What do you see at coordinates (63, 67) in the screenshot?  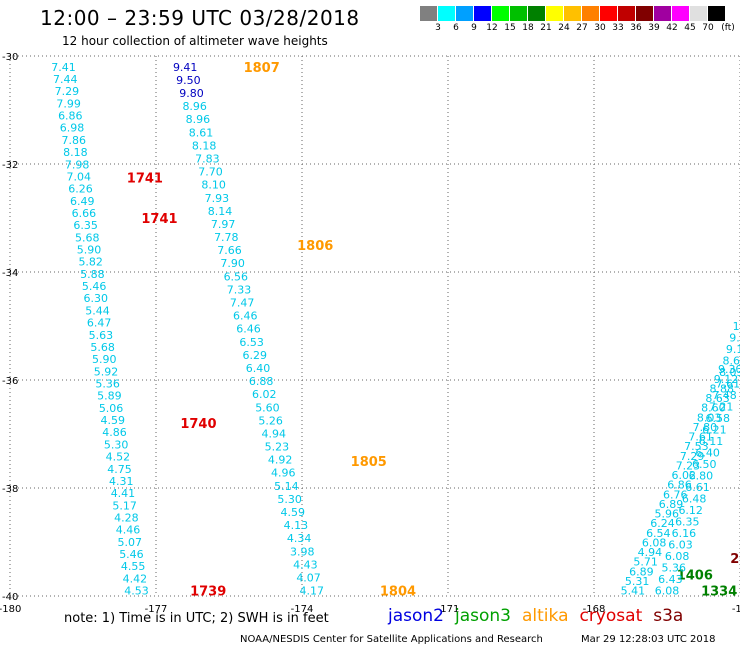 I see `wave-height-value: 7.41` at bounding box center [63, 67].